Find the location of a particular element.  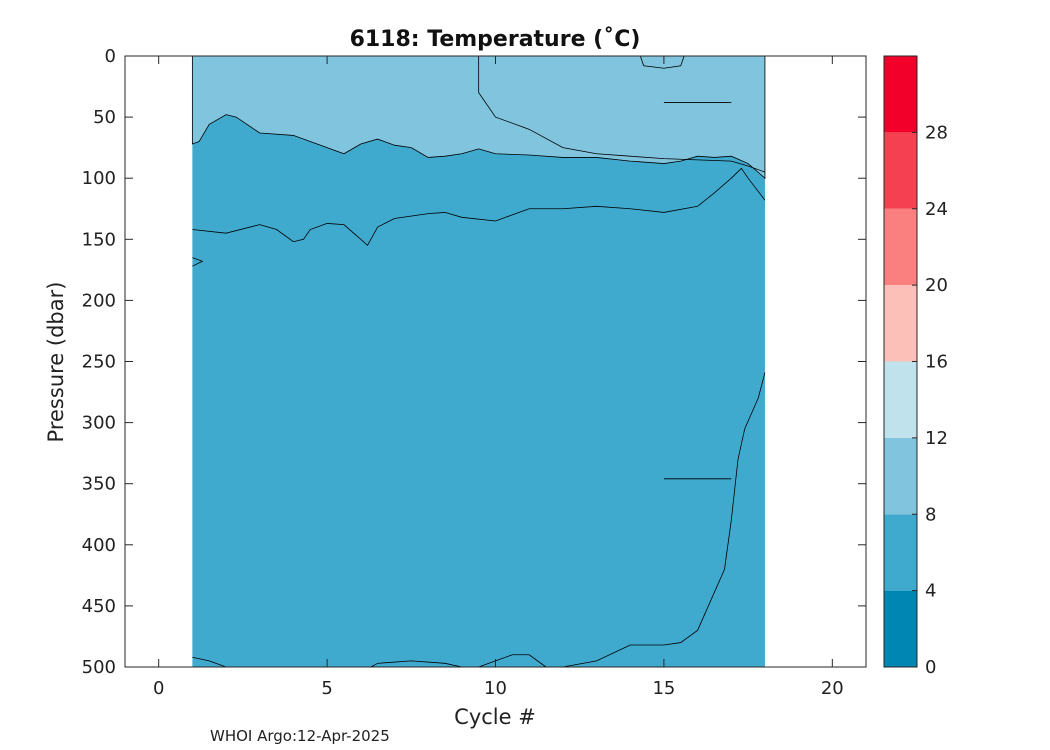

colorbar-tick-label: 8 is located at coordinates (930, 514).